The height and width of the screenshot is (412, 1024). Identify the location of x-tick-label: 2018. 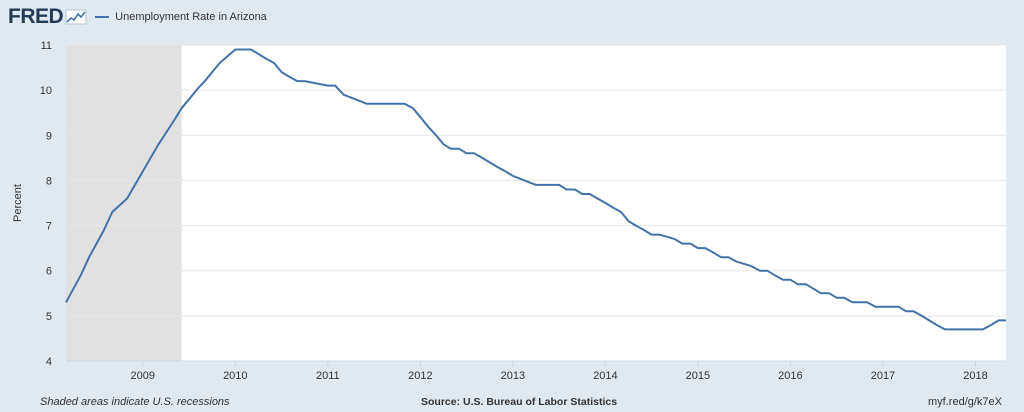
(975, 376).